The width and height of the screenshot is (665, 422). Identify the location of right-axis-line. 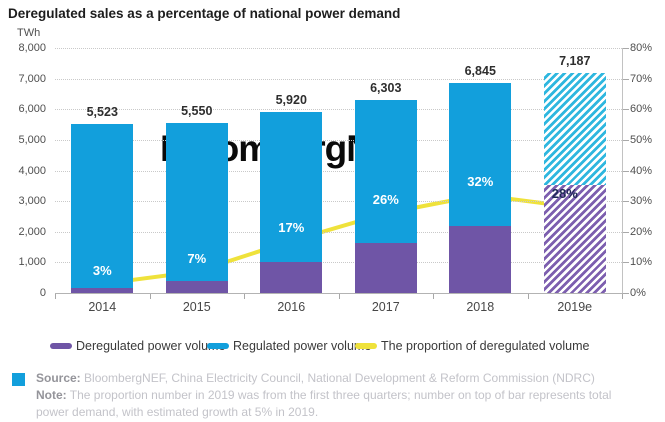
(622, 170).